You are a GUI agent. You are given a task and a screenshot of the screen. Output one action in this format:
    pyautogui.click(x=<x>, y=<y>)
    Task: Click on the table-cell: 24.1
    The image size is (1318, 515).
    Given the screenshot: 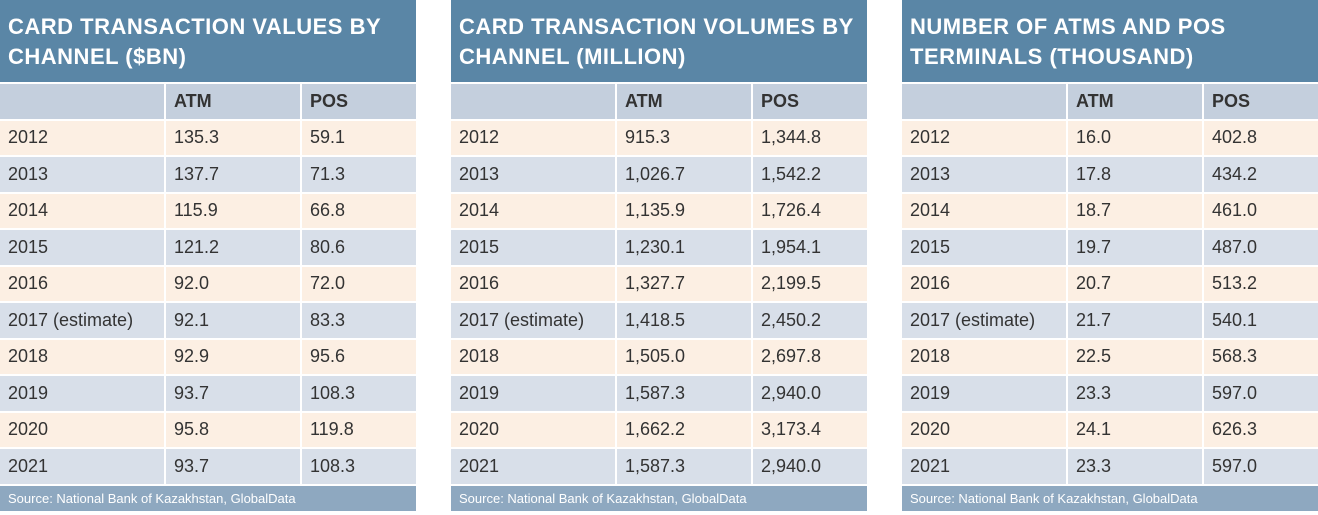 What is the action you would take?
    pyautogui.click(x=1135, y=429)
    